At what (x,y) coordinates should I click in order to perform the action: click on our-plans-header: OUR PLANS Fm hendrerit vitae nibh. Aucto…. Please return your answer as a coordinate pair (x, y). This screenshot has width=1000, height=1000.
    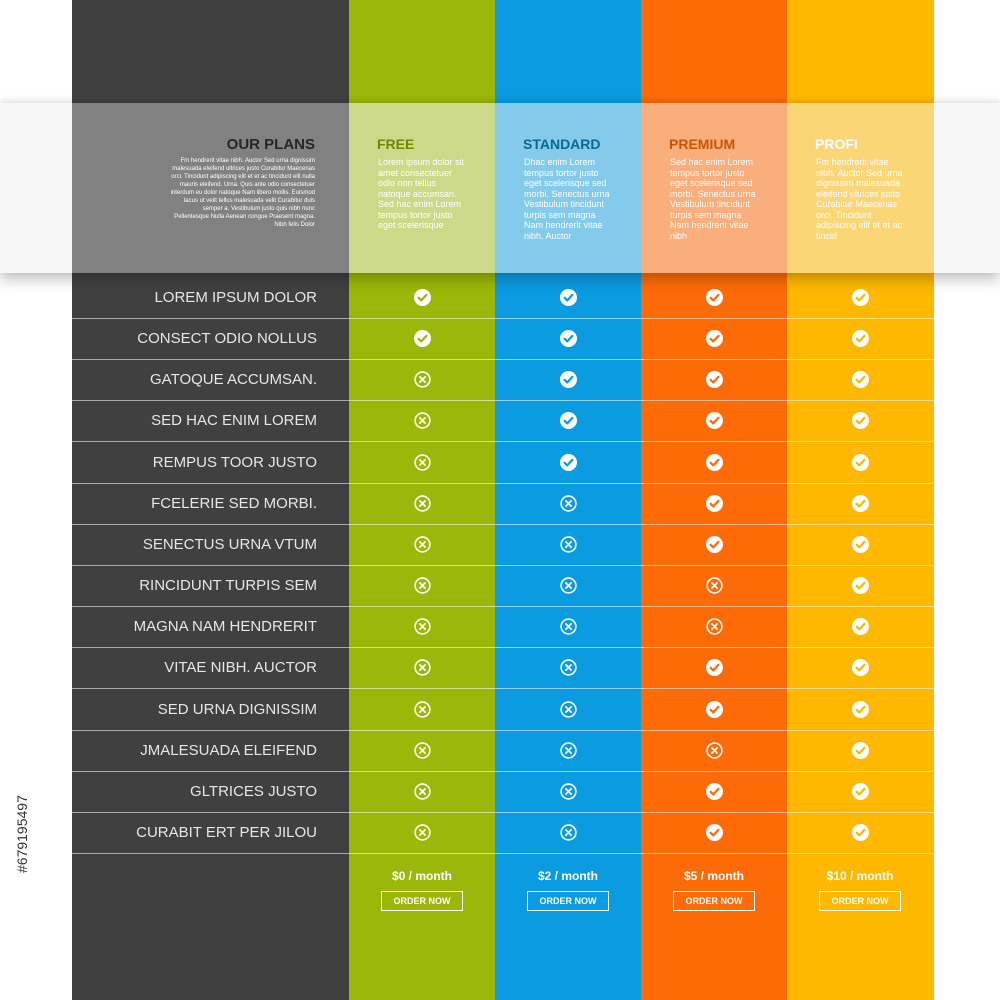
    Looking at the image, I should click on (210, 188).